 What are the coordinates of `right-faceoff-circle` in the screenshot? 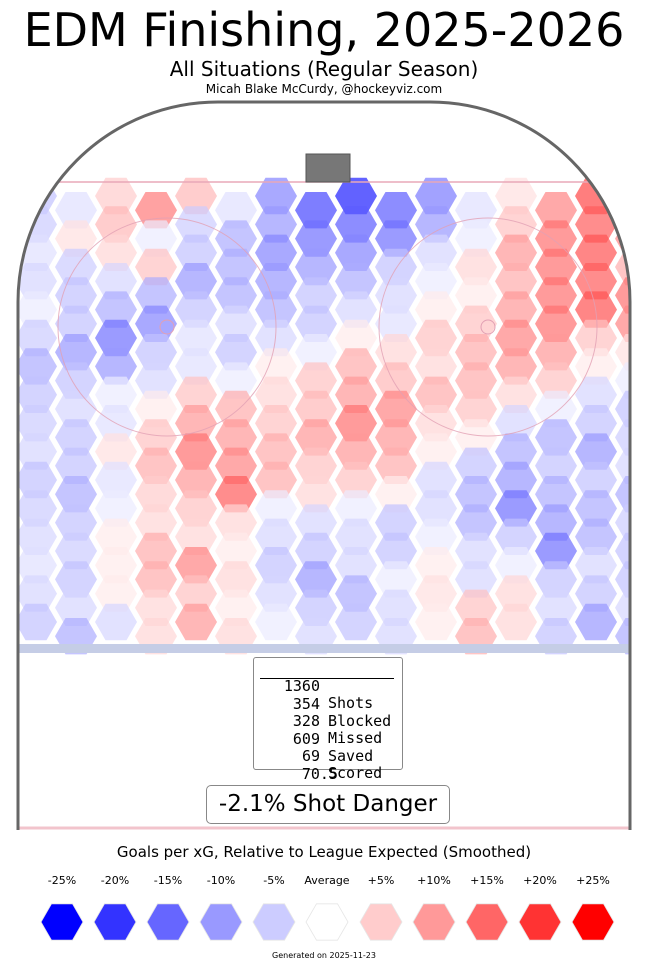 It's located at (488, 327).